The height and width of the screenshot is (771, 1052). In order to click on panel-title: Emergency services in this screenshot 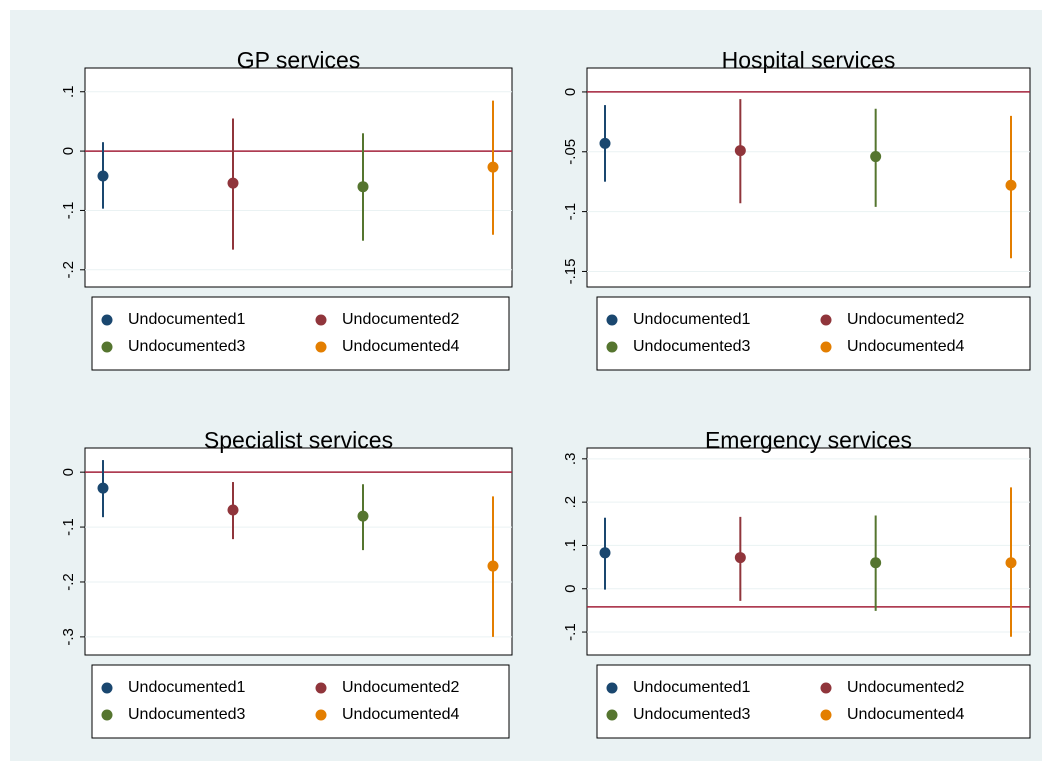, I will do `click(808, 440)`.